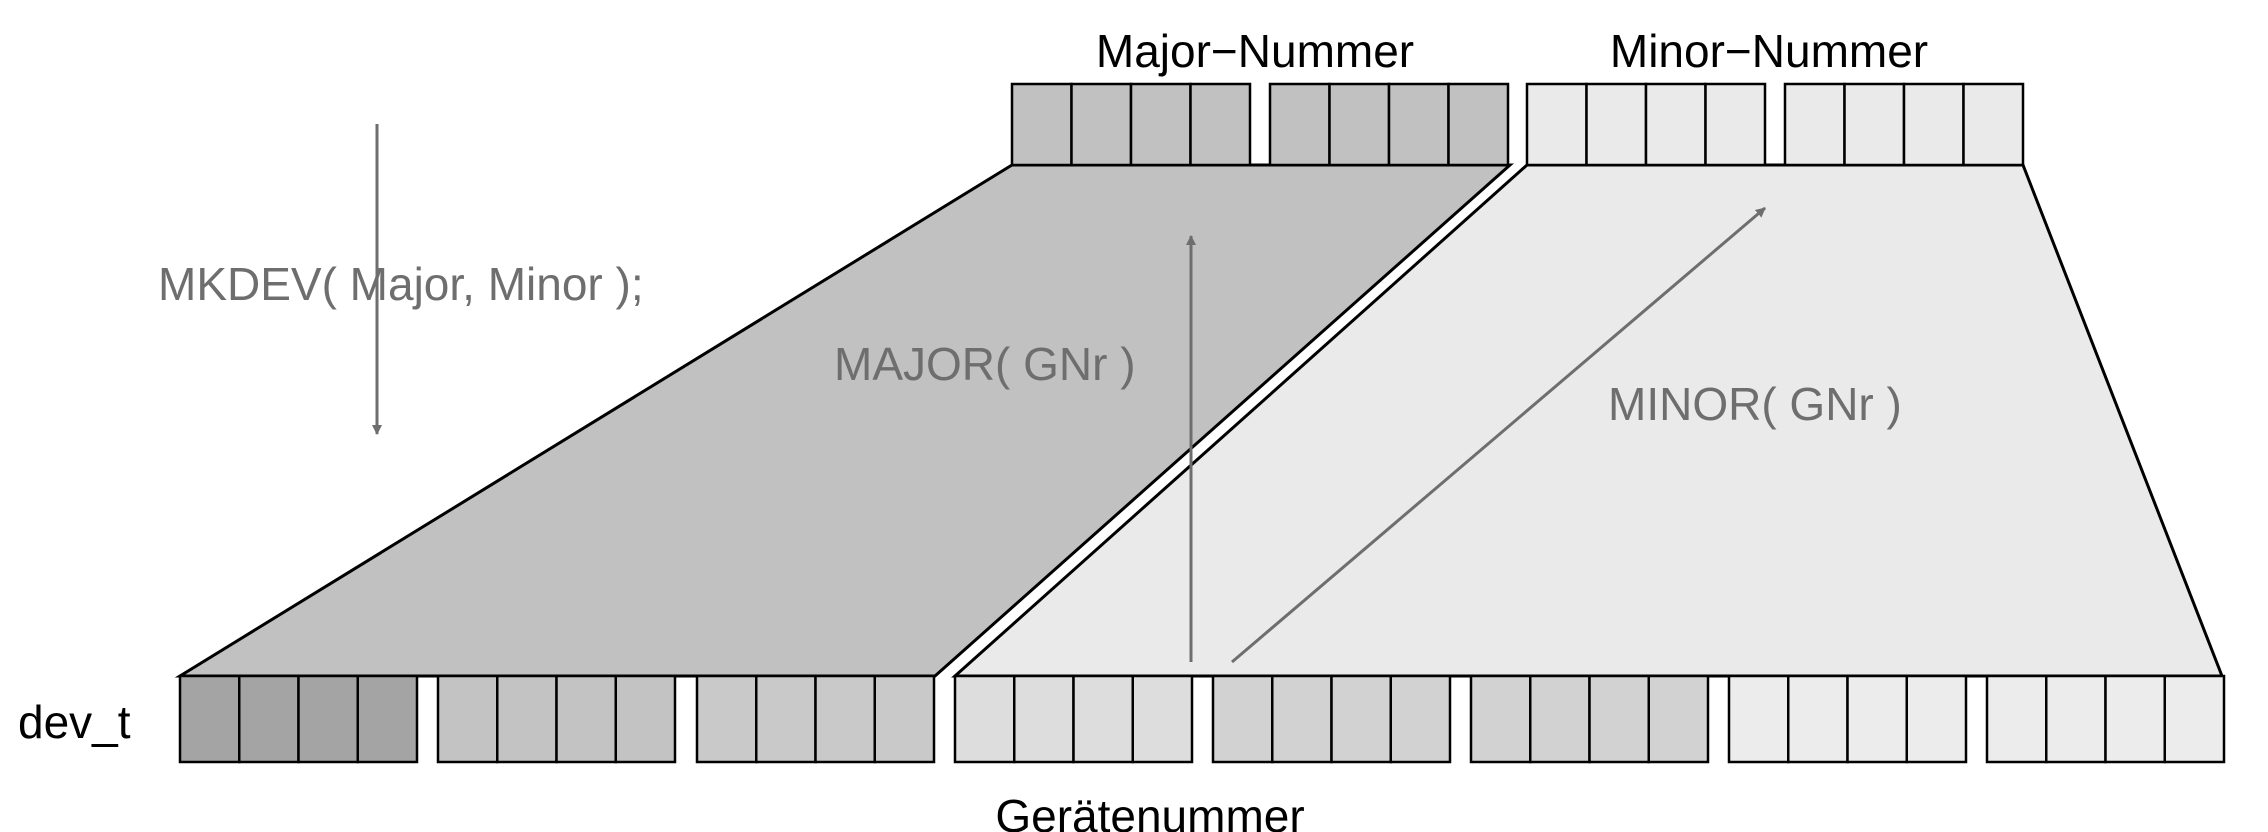 Image resolution: width=2268 pixels, height=832 pixels. Describe the element at coordinates (74, 722) in the screenshot. I see `dev-t-label: dev_t` at that location.